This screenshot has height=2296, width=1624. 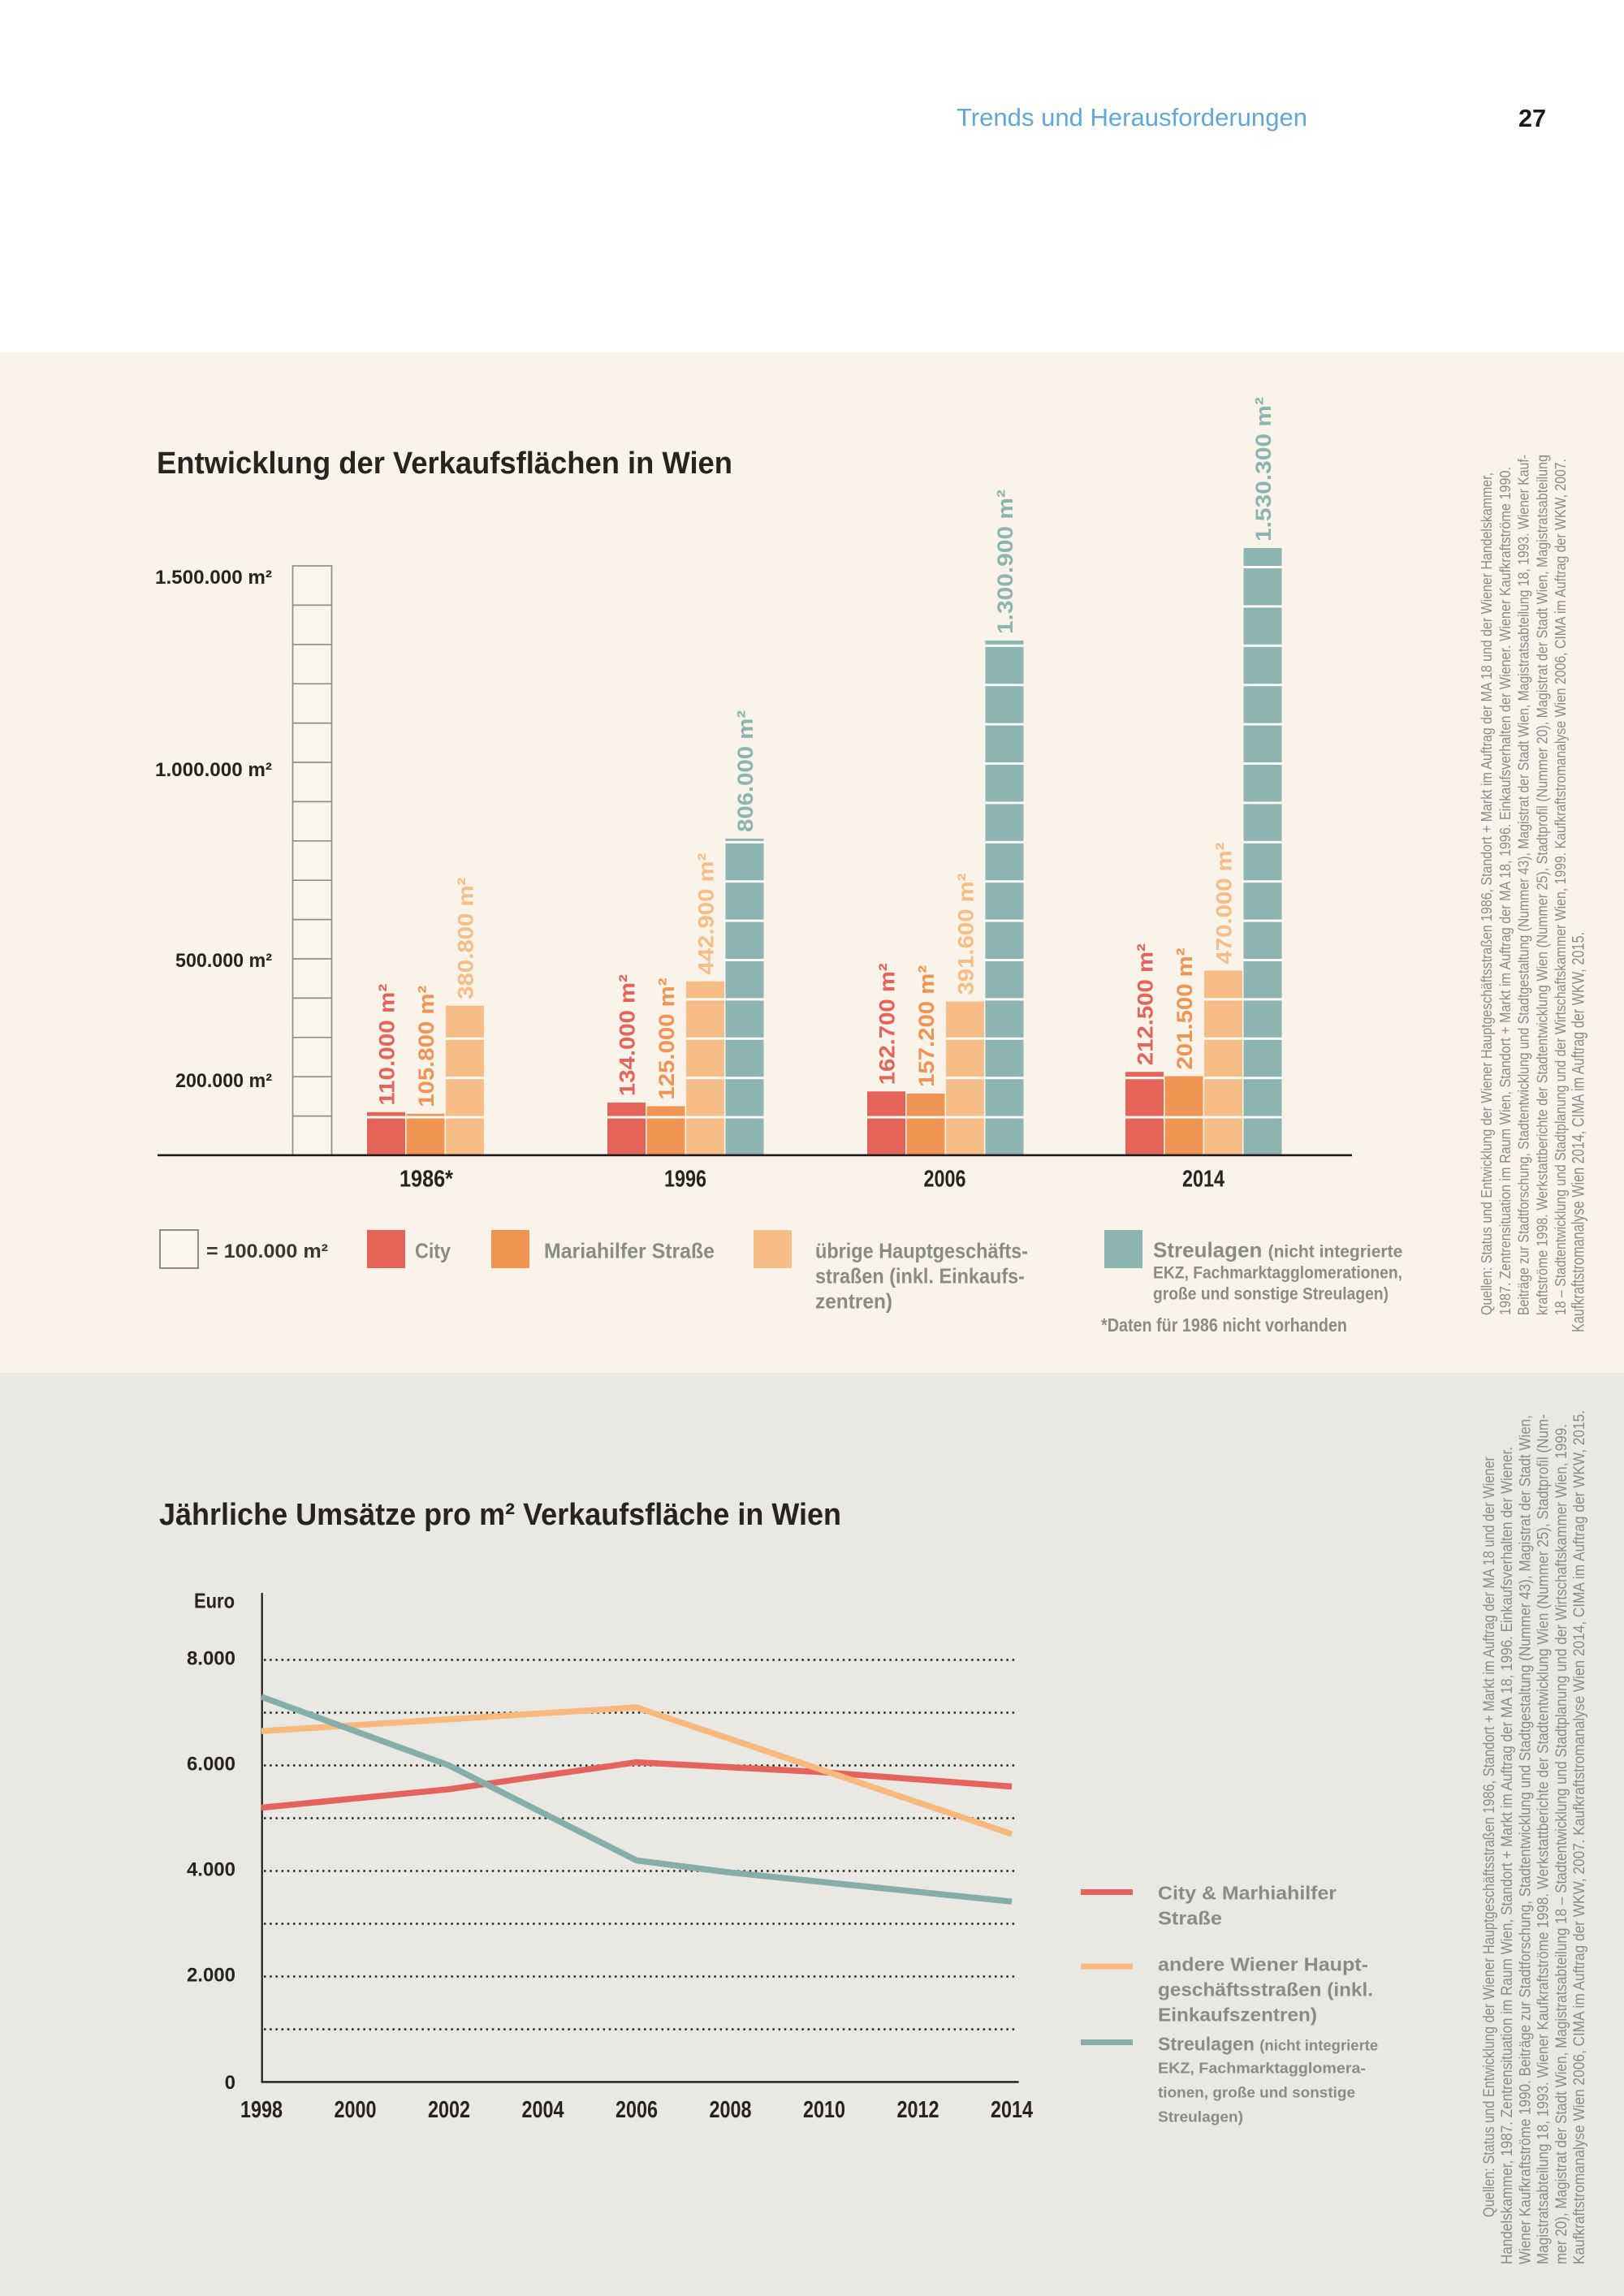 I want to click on svg-text: Euro, so click(x=214, y=1601).